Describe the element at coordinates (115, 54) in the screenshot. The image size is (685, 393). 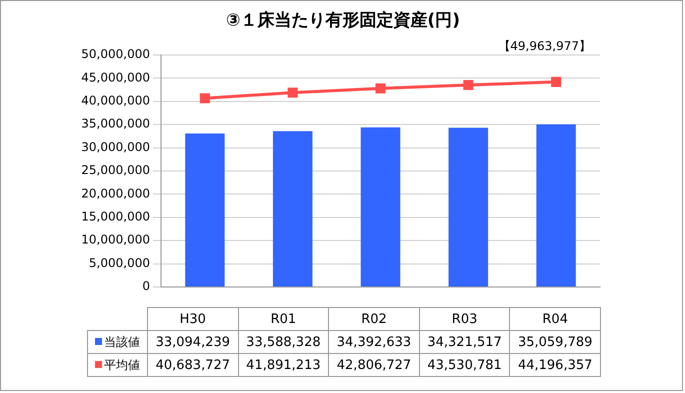
I see `y-tick-label: 50,000,000` at that location.